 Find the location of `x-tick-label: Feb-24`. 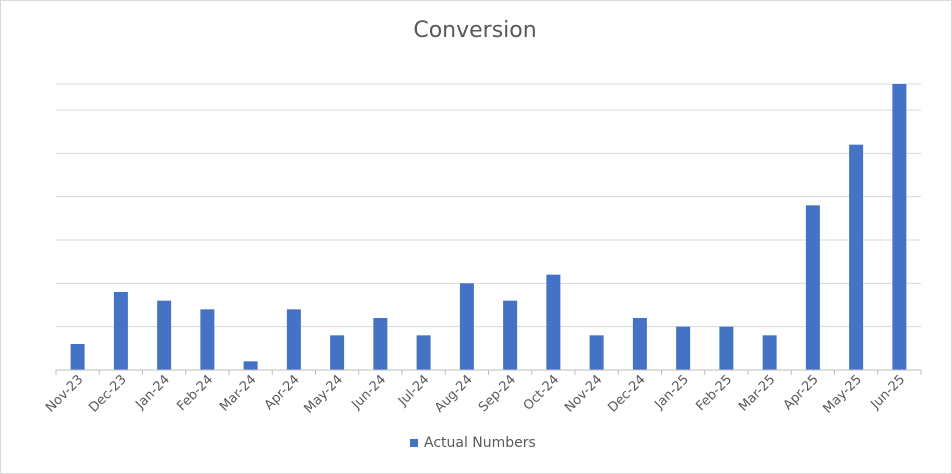

x-tick-label: Feb-24 is located at coordinates (195, 393).